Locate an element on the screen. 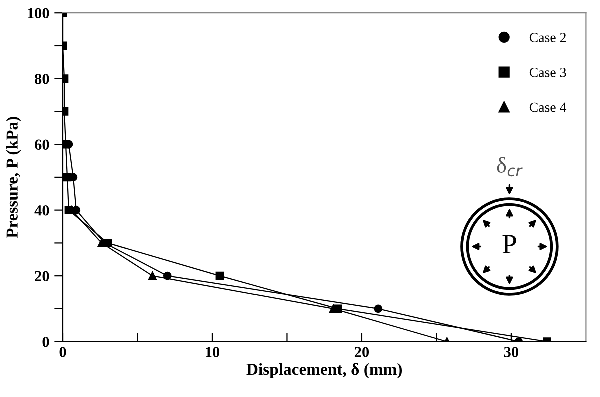 This screenshot has height=397, width=600. legend-label: Case 4 is located at coordinates (548, 107).